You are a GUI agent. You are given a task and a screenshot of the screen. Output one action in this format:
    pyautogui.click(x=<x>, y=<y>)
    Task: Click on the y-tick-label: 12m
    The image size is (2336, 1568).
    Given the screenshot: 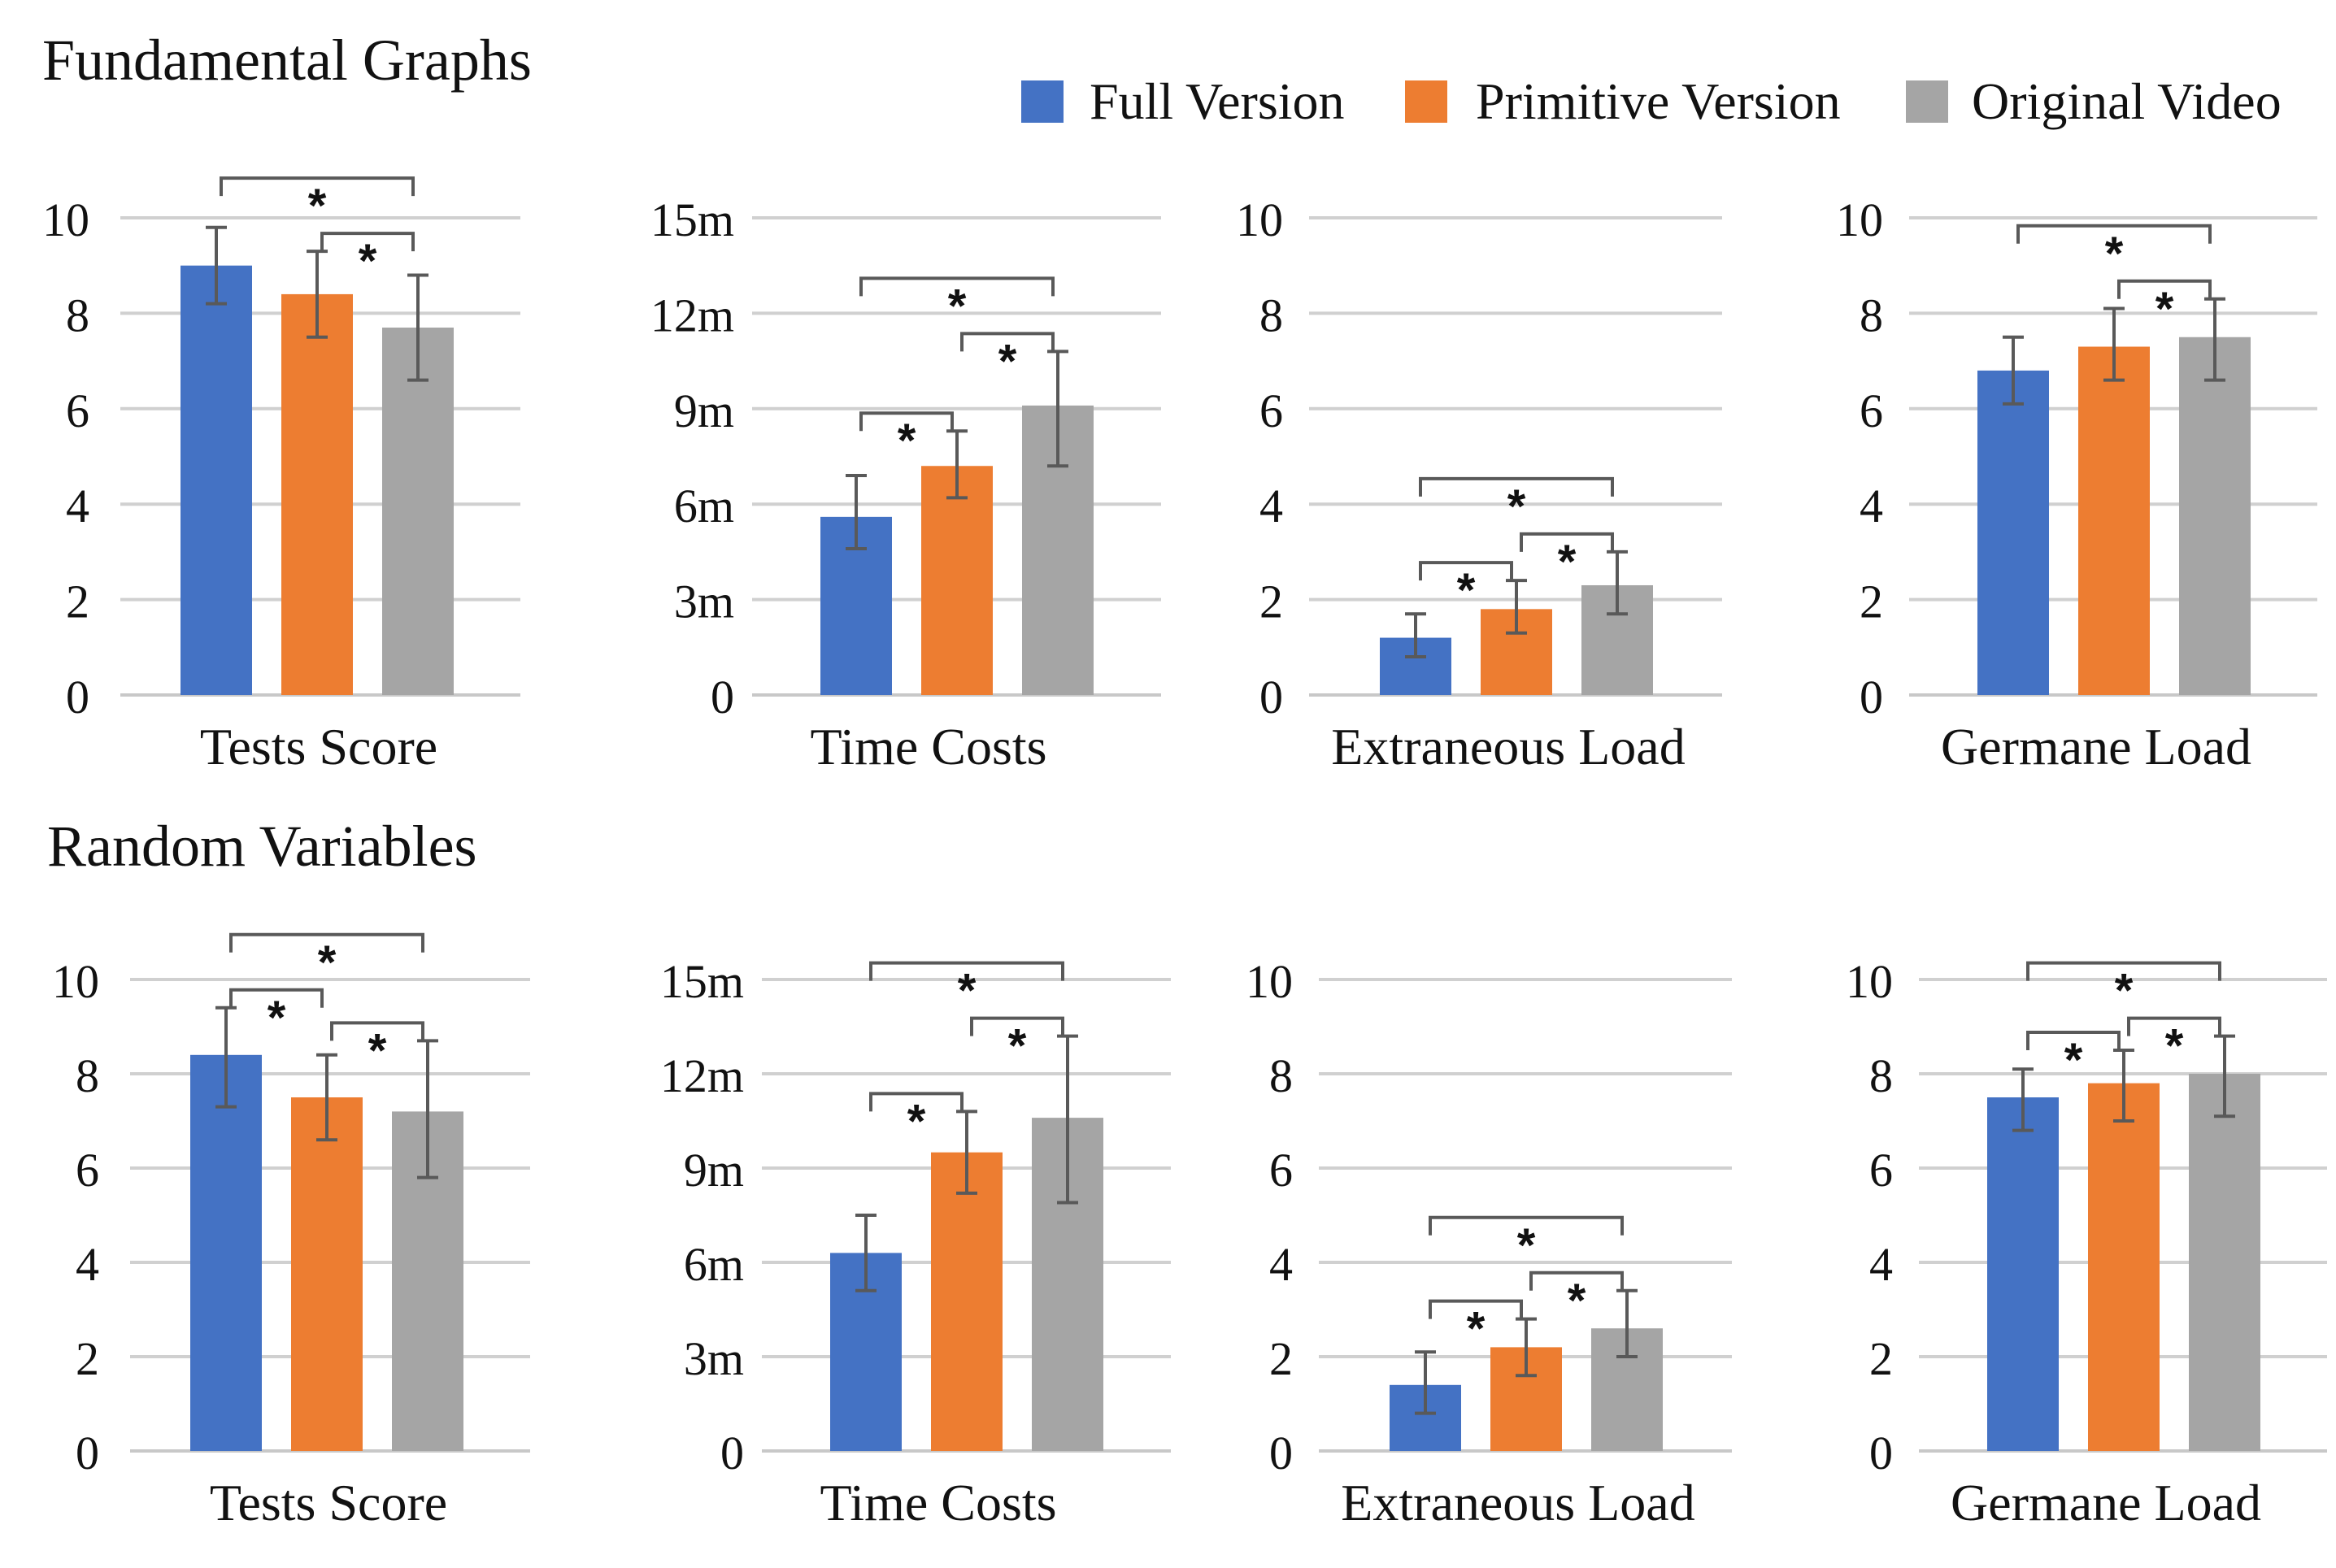 What is the action you would take?
    pyautogui.click(x=692, y=315)
    